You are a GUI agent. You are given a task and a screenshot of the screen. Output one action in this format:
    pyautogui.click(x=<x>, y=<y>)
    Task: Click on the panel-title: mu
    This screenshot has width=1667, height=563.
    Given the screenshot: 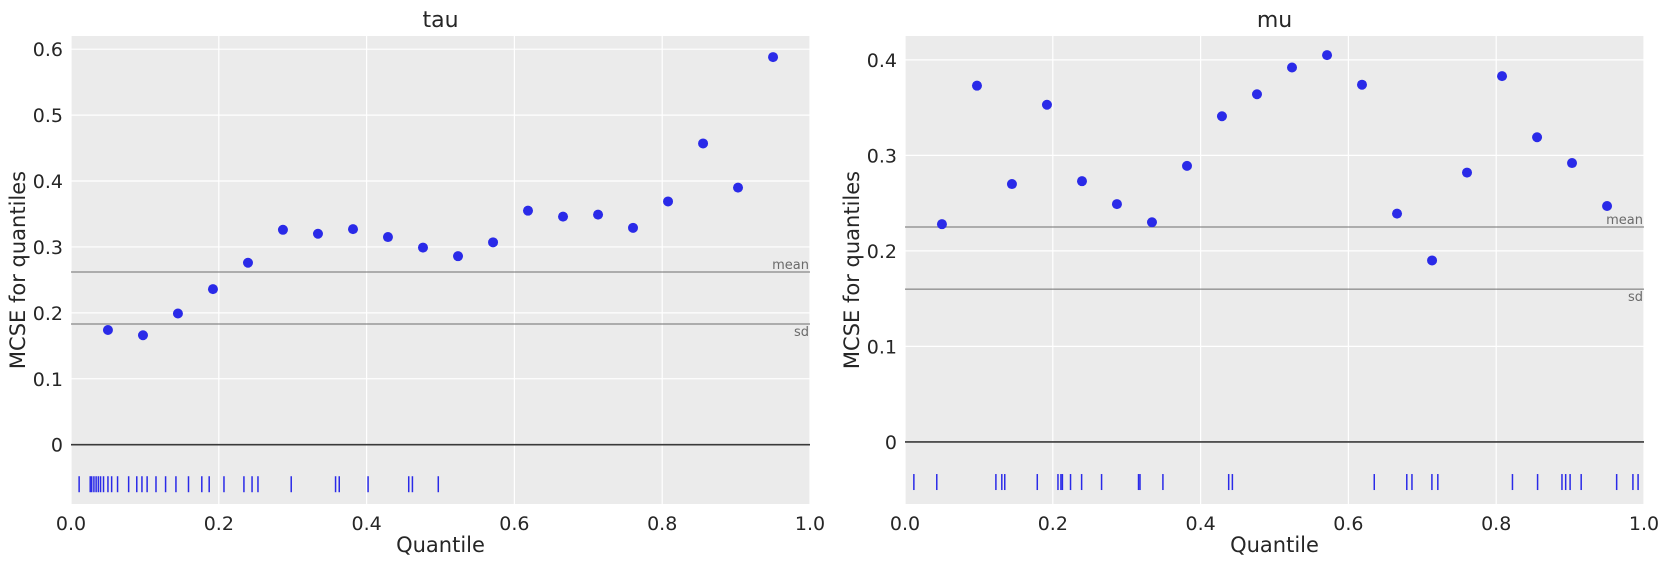 What is the action you would take?
    pyautogui.click(x=1274, y=20)
    